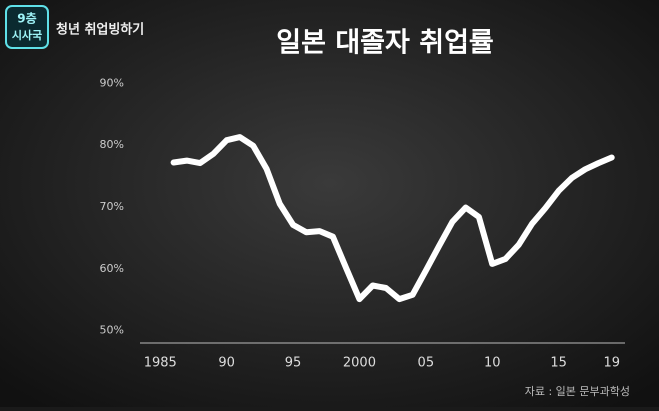  I want to click on y-tick-label: 90%, so click(112, 82).